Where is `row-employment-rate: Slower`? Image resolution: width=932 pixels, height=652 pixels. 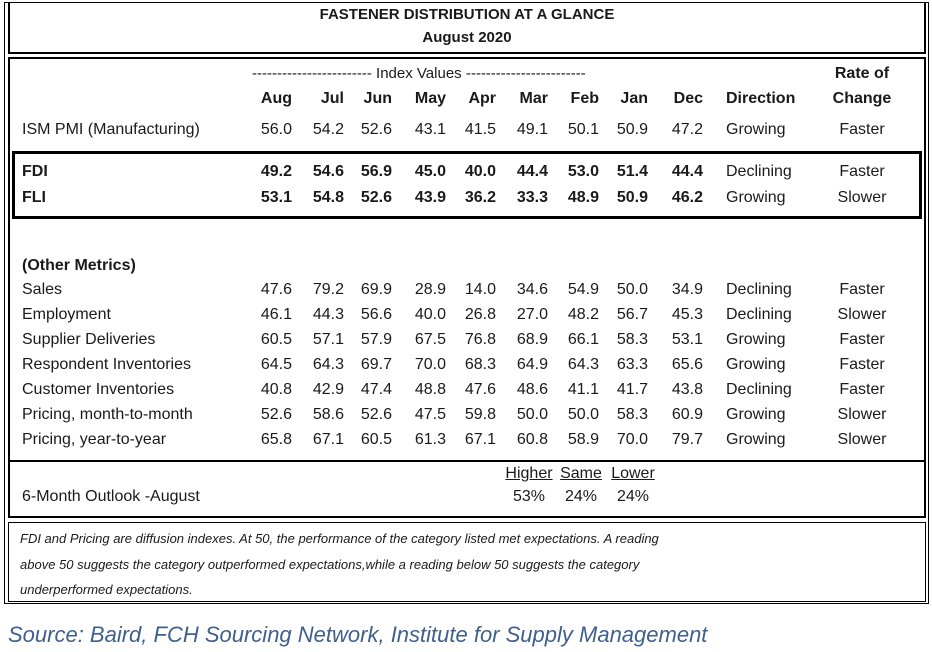
row-employment-rate: Slower is located at coordinates (862, 314).